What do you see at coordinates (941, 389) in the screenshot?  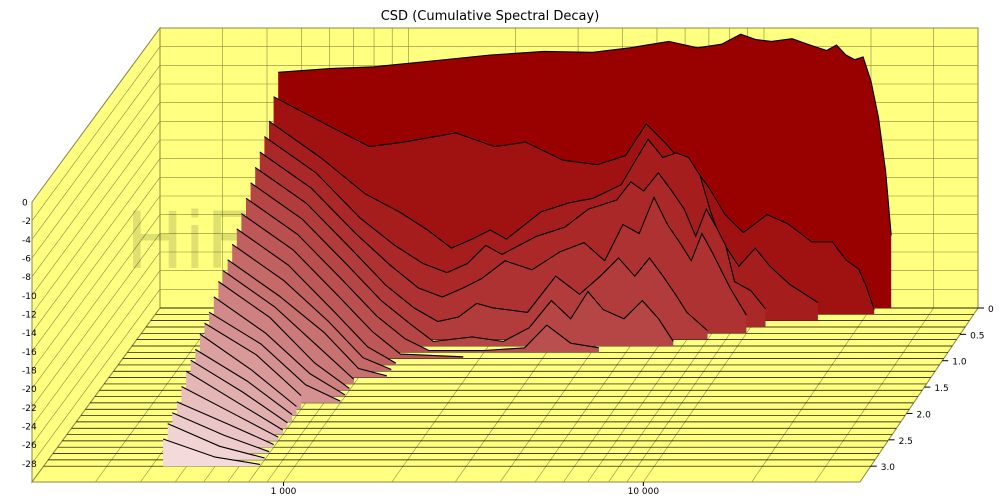 I see `time-tick-label: 1.5` at bounding box center [941, 389].